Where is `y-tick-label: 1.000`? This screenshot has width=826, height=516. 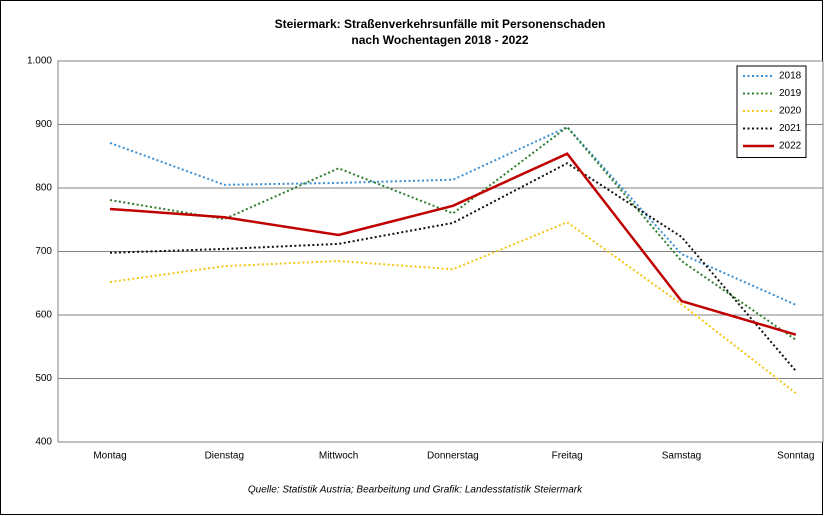
y-tick-label: 1.000 is located at coordinates (39, 61).